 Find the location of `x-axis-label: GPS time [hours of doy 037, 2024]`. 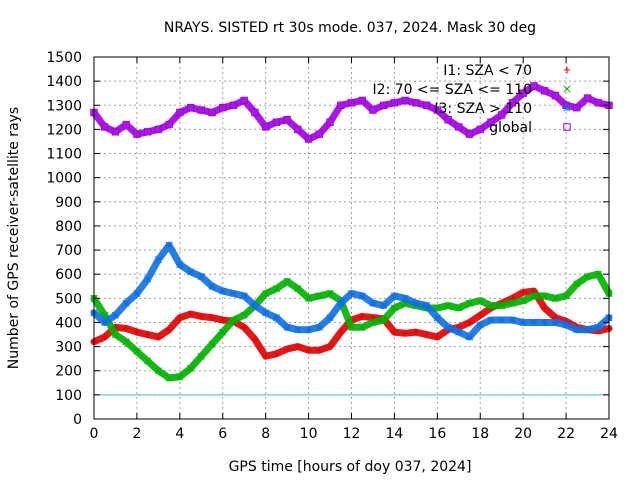

x-axis-label: GPS time [hours of doy 037, 2024] is located at coordinates (350, 467).